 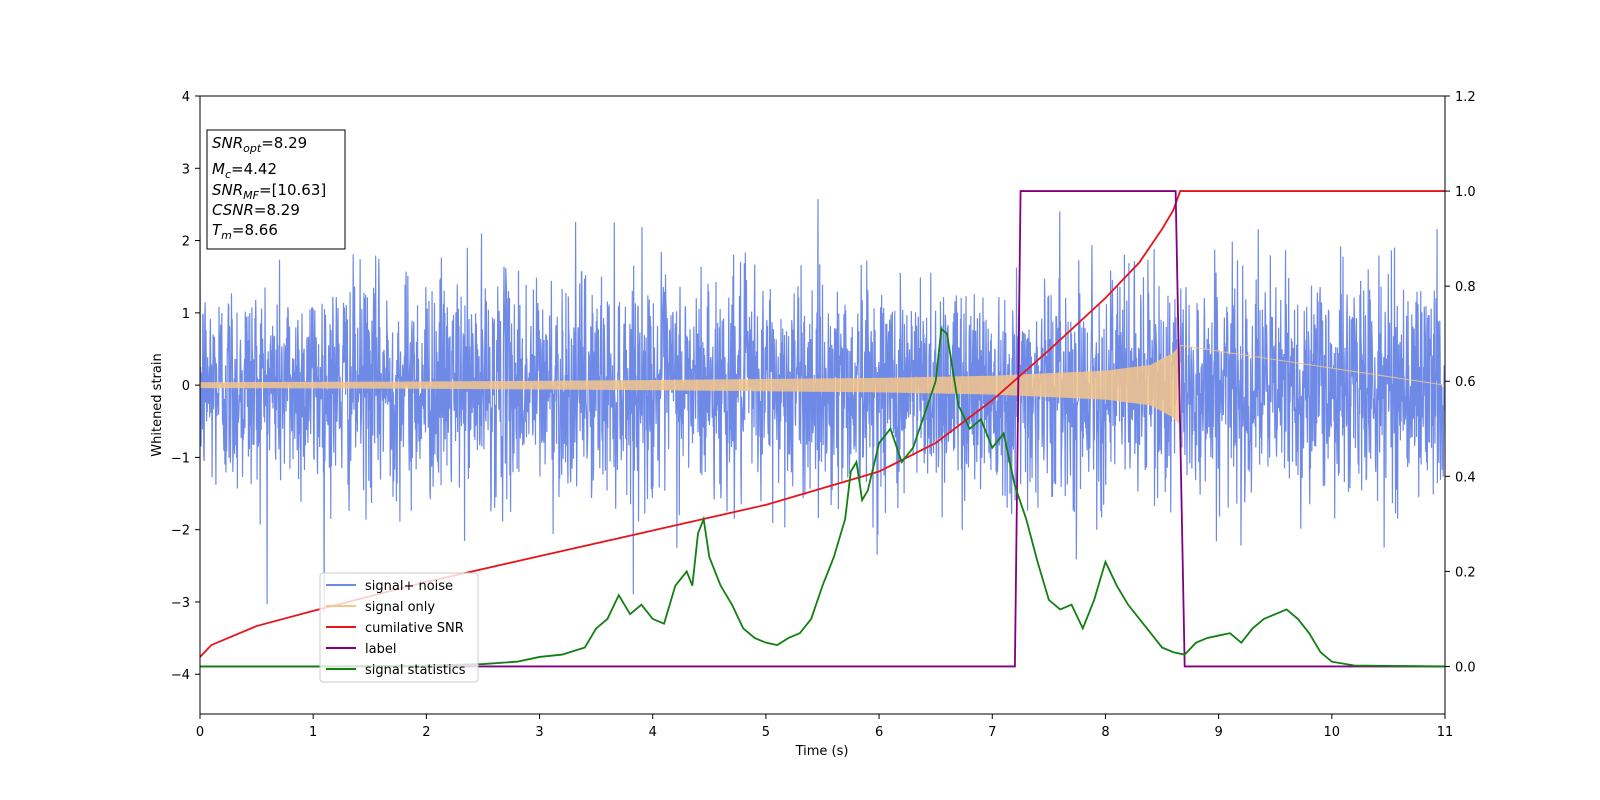 What do you see at coordinates (186, 97) in the screenshot?
I see `y-tick-label: 4` at bounding box center [186, 97].